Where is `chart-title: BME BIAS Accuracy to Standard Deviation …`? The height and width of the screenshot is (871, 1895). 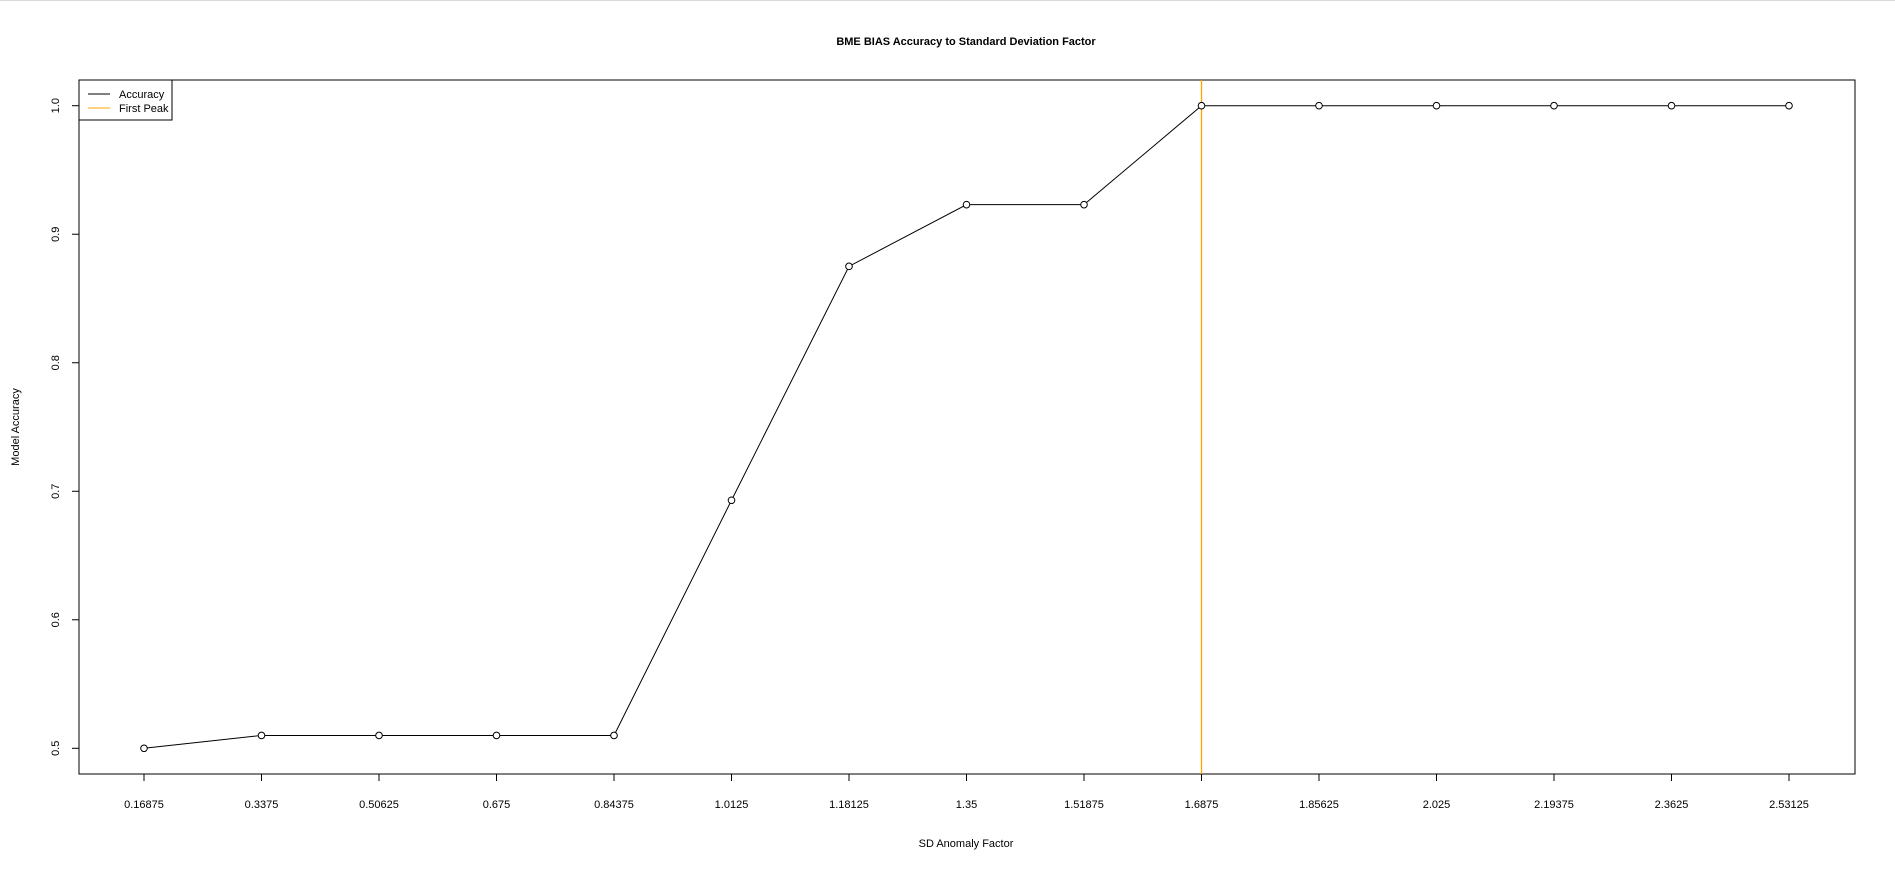
chart-title: BME BIAS Accuracy to Standard Deviation … is located at coordinates (966, 42).